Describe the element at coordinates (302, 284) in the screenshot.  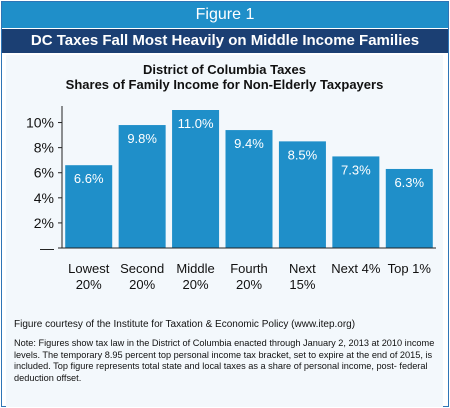
I see `x-category-label: 15%` at that location.